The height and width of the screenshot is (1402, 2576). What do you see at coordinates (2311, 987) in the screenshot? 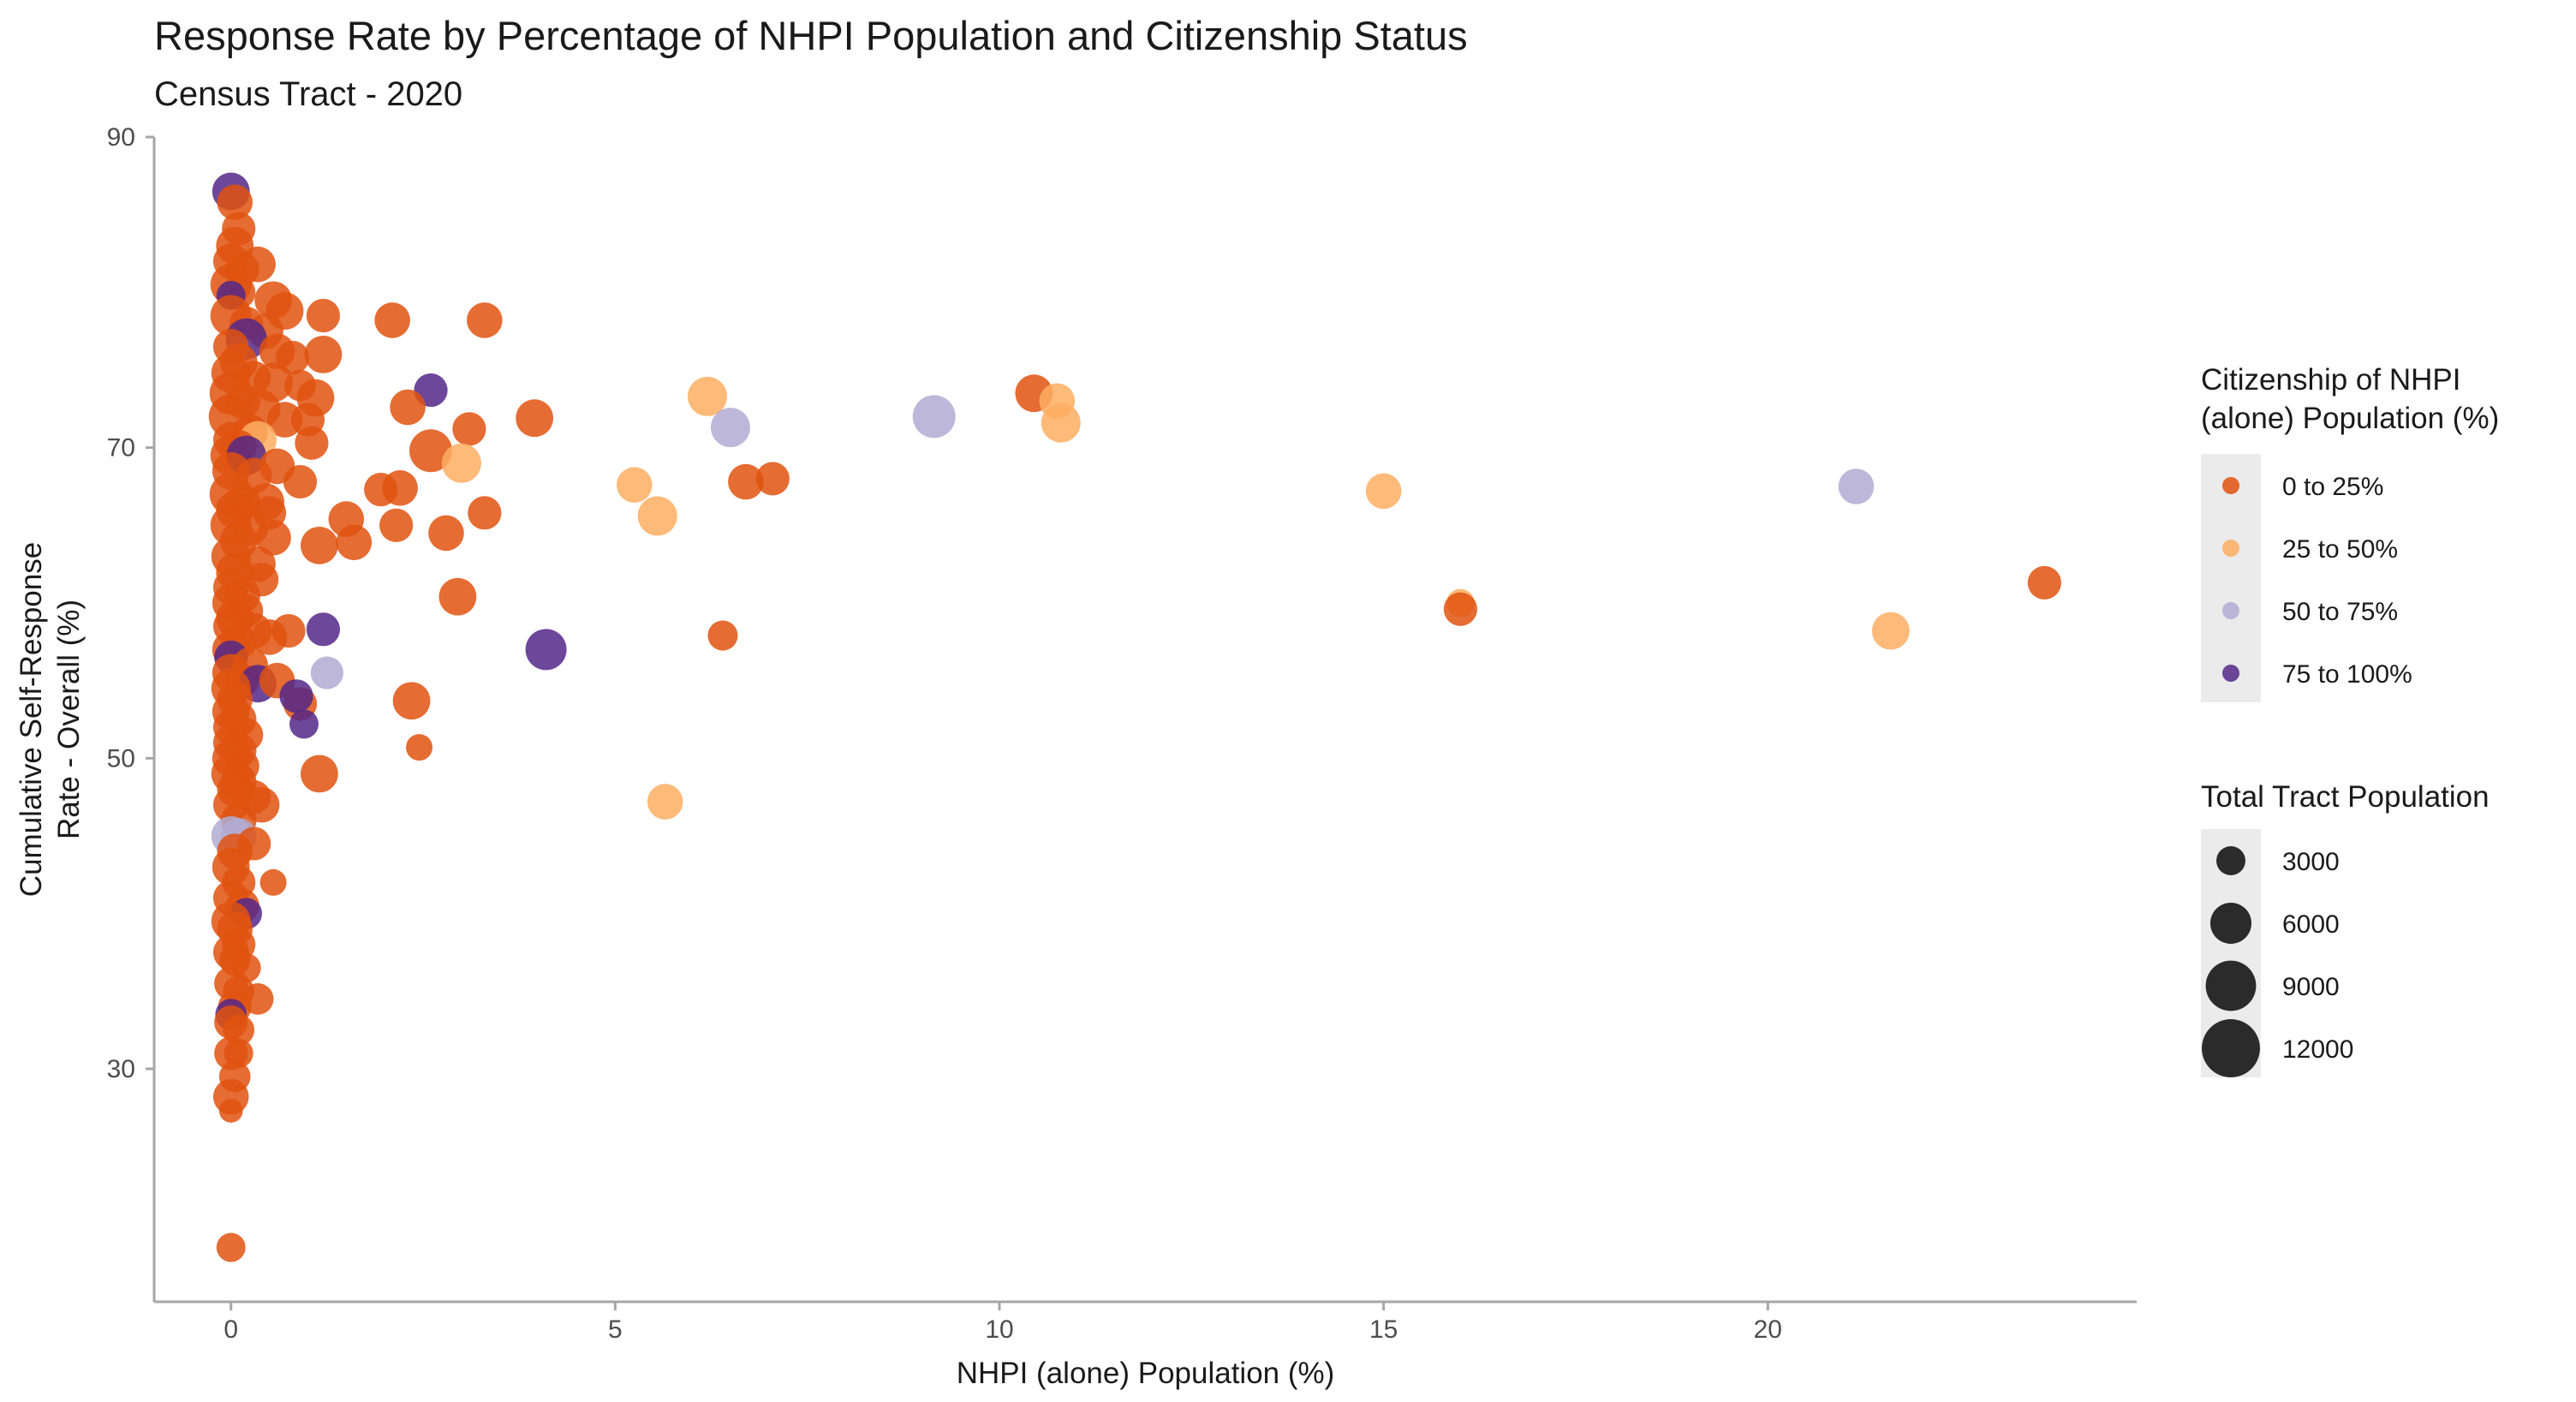
I see `size-legend-label: 9000` at bounding box center [2311, 987].